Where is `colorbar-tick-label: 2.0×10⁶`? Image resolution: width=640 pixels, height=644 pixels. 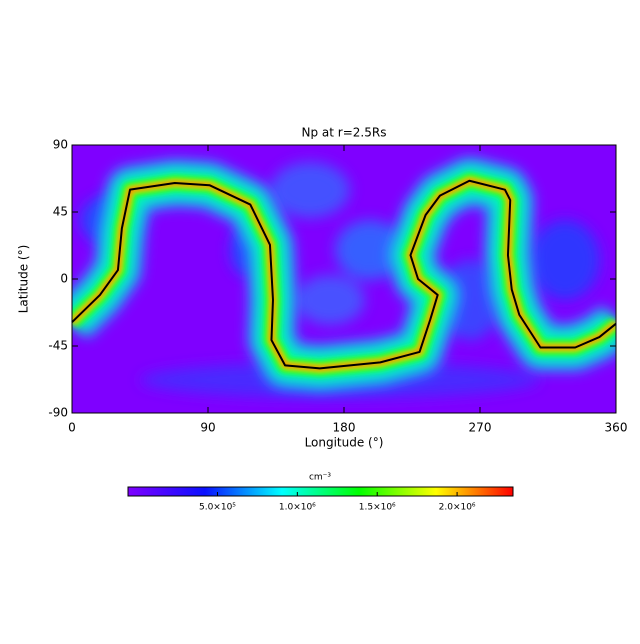
colorbar-tick-label: 2.0×10⁶ is located at coordinates (457, 508).